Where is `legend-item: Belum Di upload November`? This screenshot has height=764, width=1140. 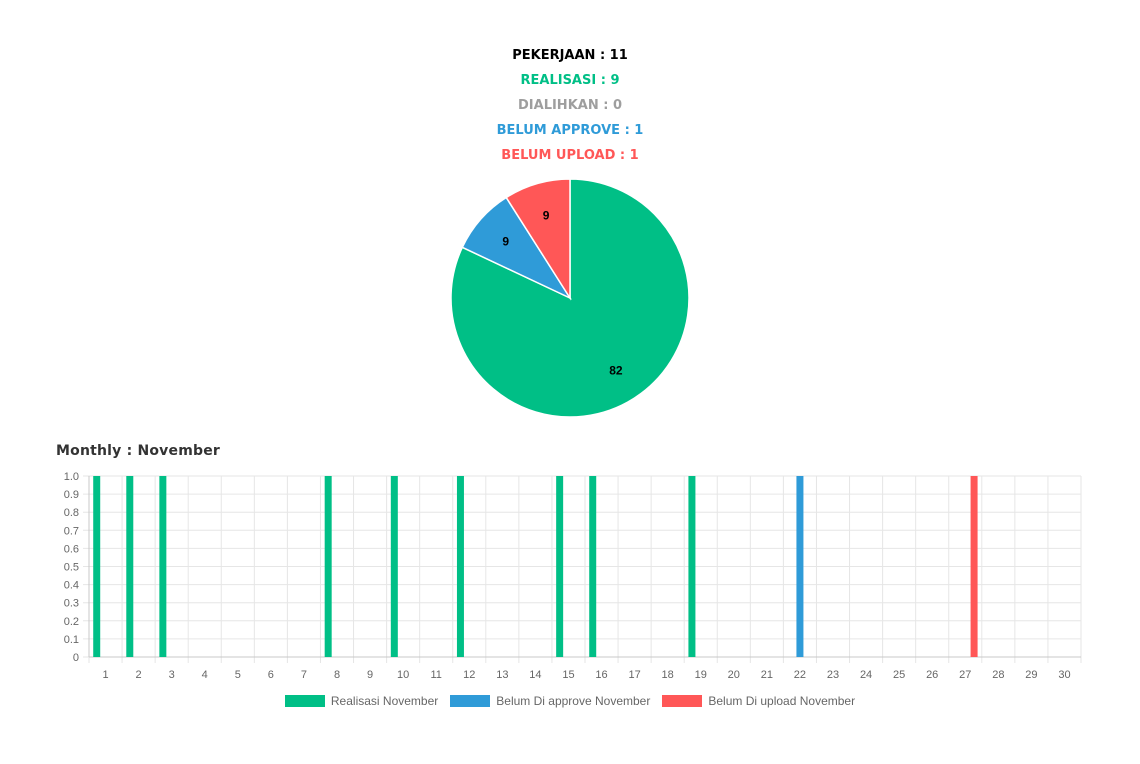 legend-item: Belum Di upload November is located at coordinates (758, 701).